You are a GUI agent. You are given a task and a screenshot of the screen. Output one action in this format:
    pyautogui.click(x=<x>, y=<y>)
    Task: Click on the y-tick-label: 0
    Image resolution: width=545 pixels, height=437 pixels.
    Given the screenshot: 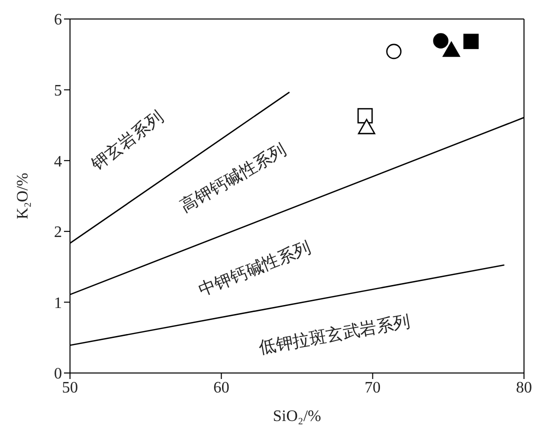 What is the action you would take?
    pyautogui.click(x=58, y=374)
    